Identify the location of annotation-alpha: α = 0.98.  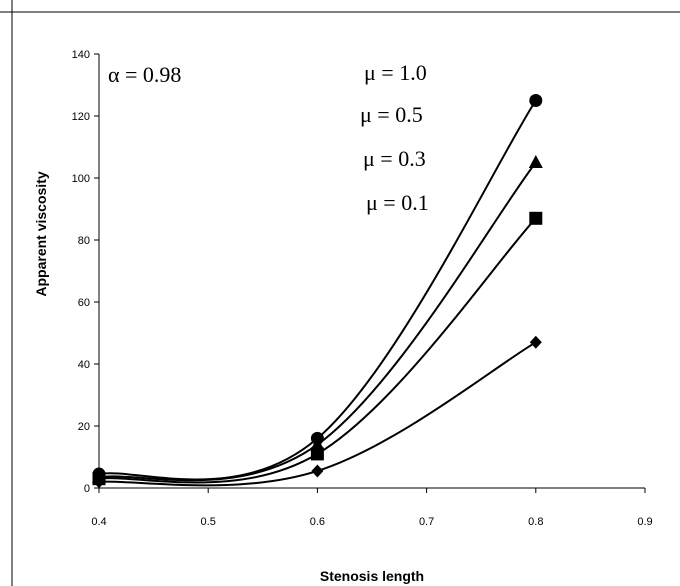
(144, 74).